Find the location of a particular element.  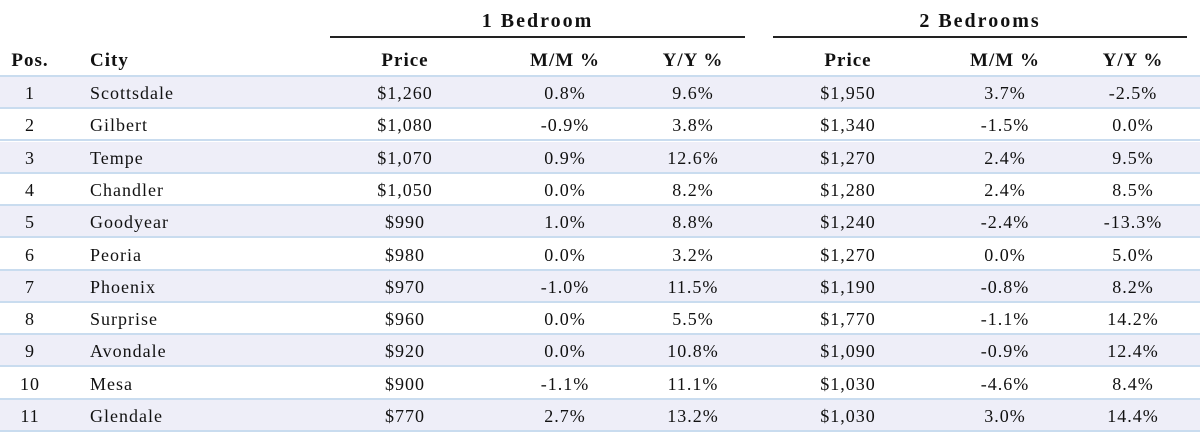

table-cell: 2 is located at coordinates (30, 125).